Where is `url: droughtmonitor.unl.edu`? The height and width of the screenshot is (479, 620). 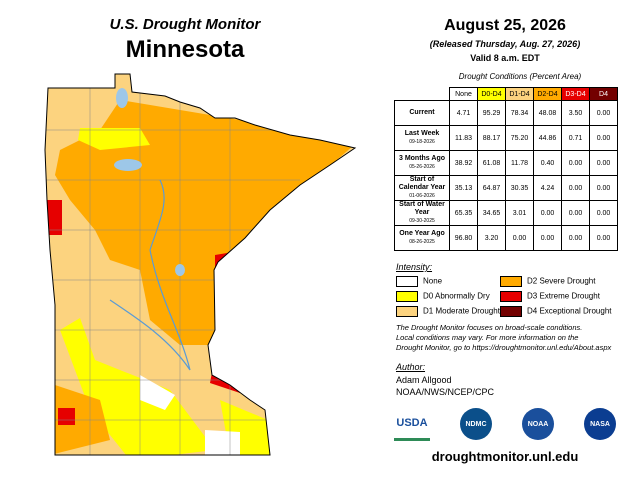
url: droughtmonitor.unl.edu is located at coordinates (505, 456).